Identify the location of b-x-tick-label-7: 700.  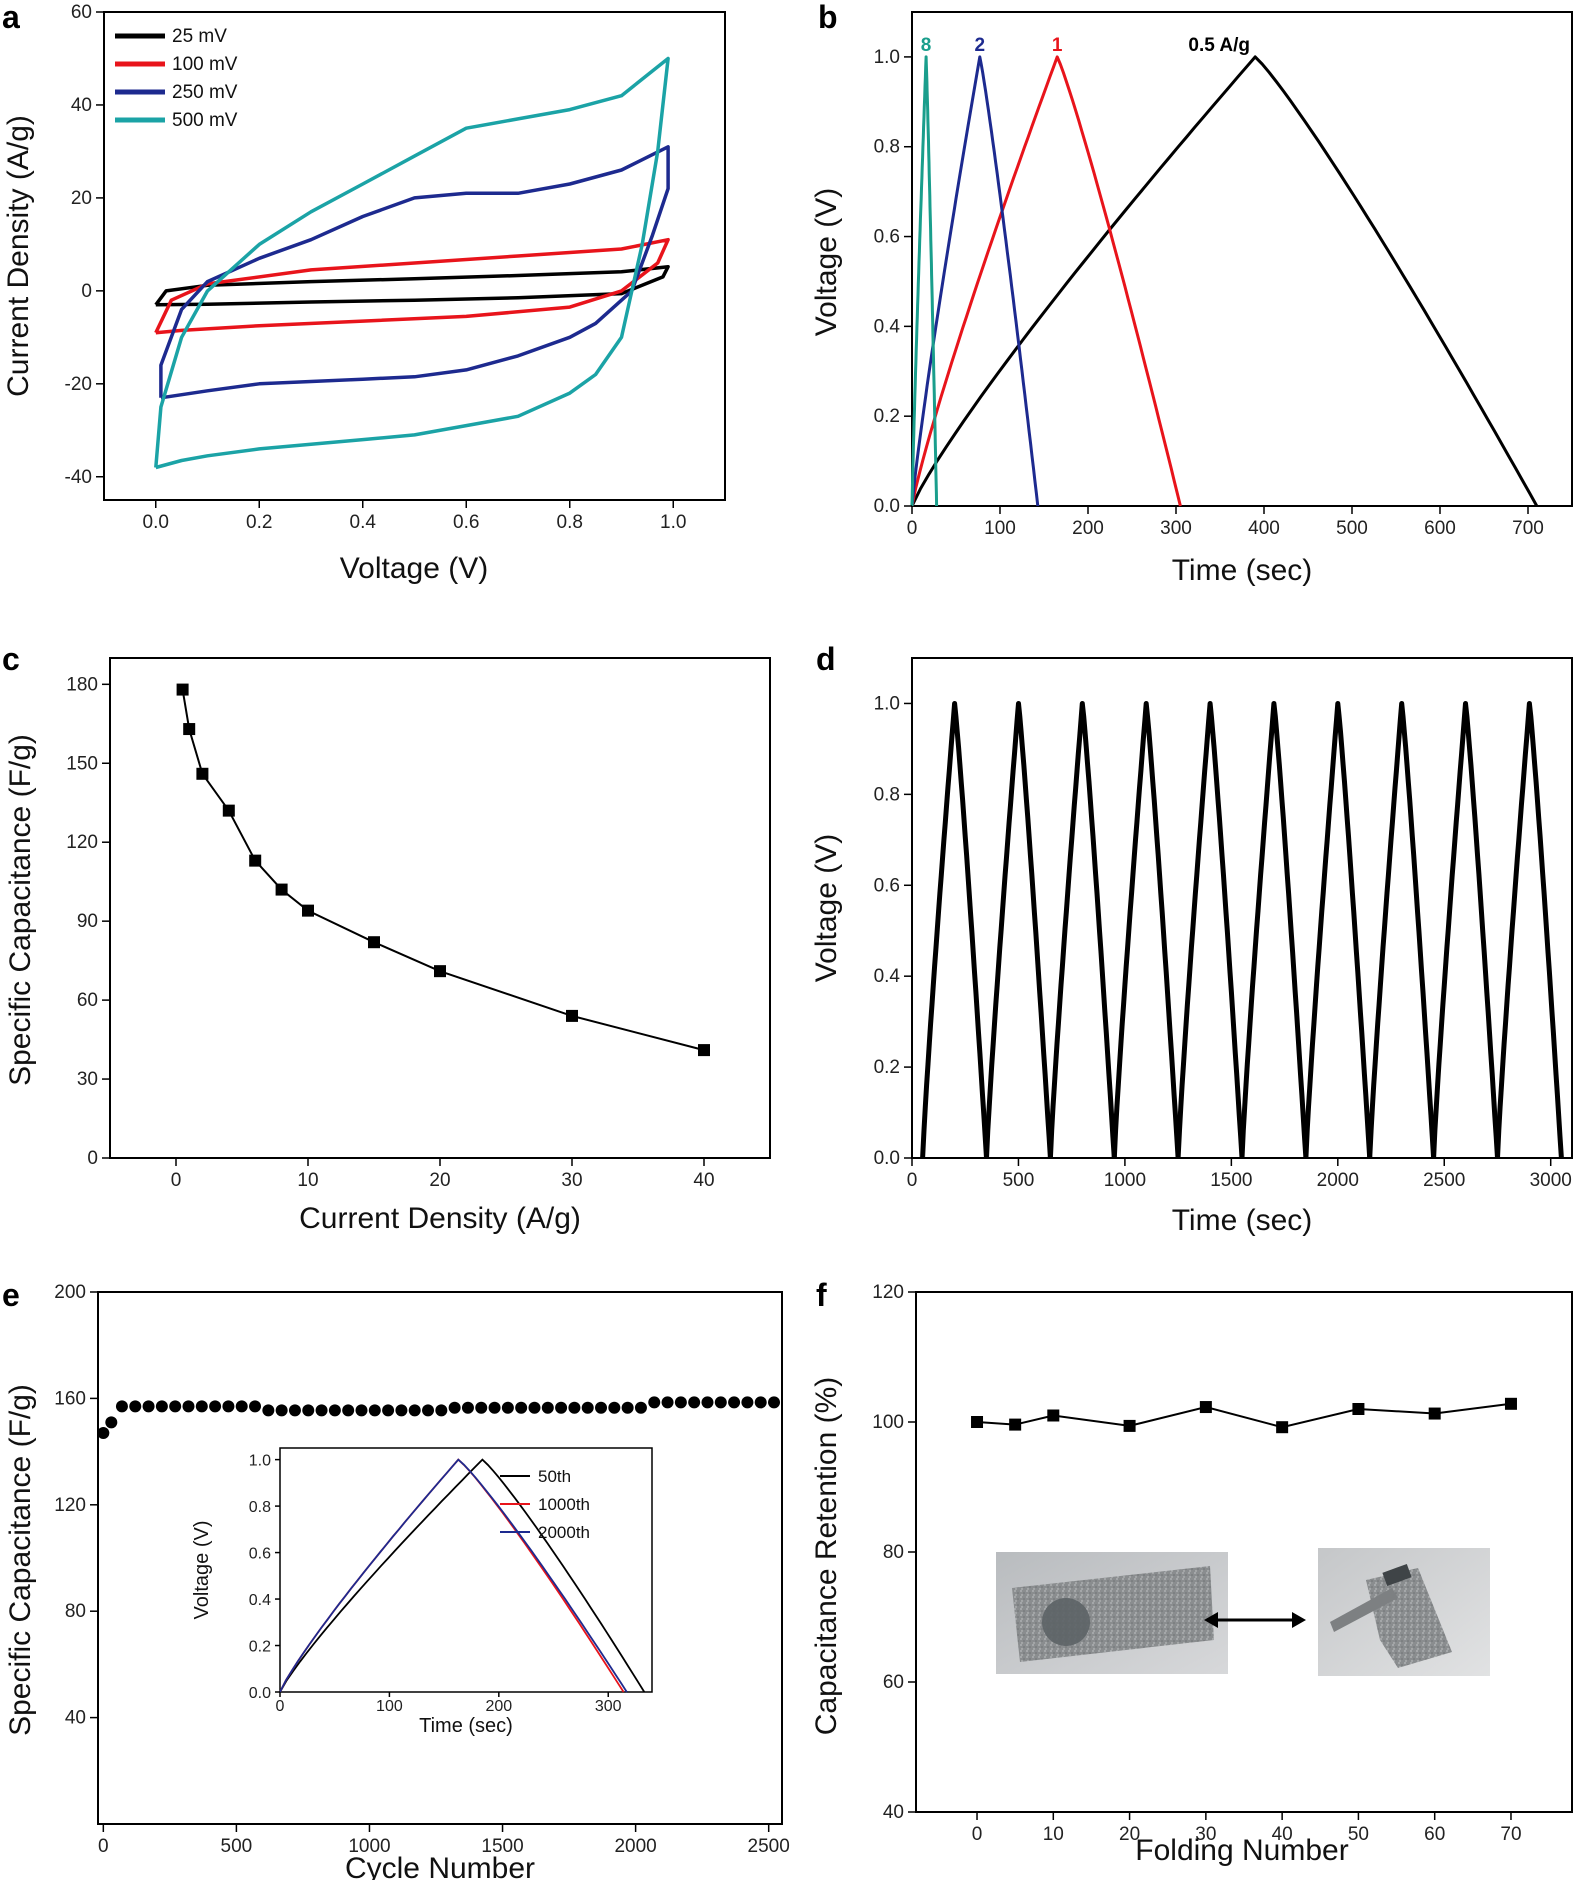
(1528, 528).